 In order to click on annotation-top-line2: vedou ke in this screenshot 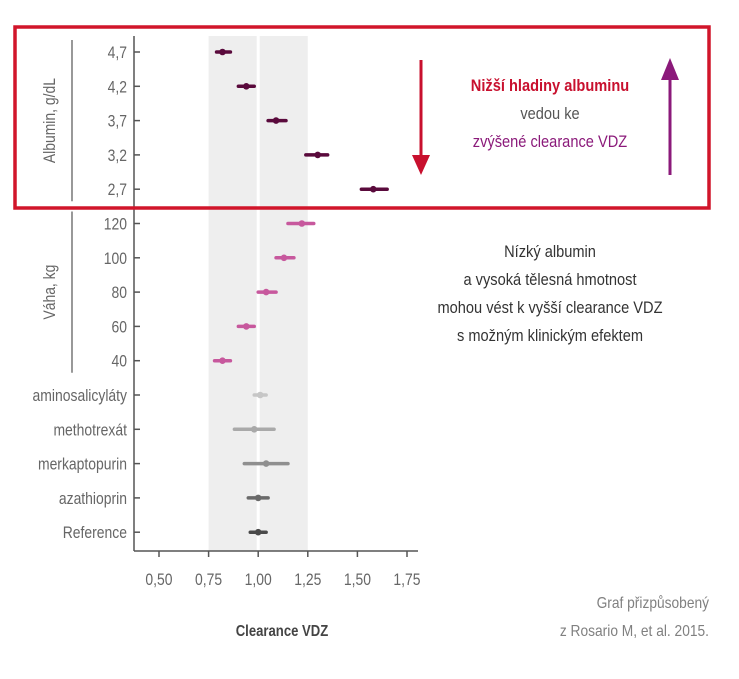, I will do `click(550, 113)`.